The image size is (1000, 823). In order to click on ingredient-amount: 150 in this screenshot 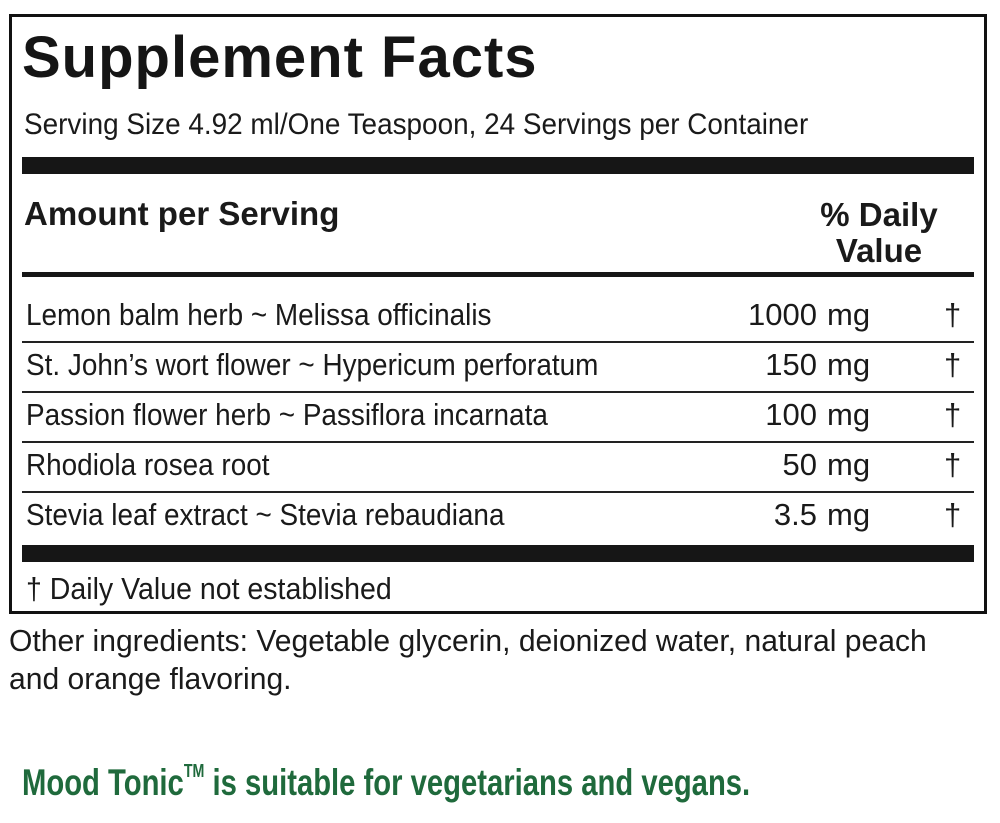, I will do `click(791, 364)`.